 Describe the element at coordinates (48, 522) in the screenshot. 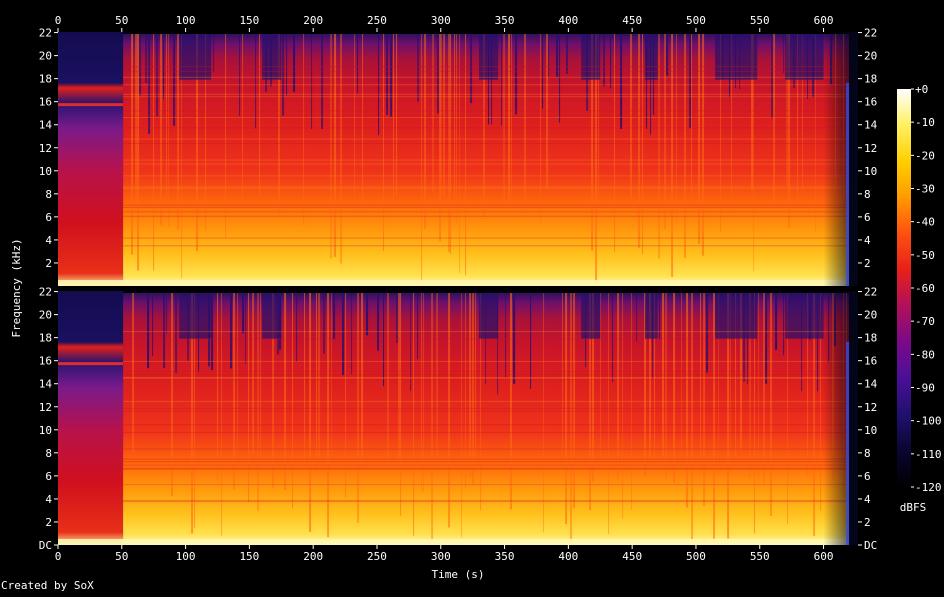

I see `y-tick-label-left: 2` at that location.